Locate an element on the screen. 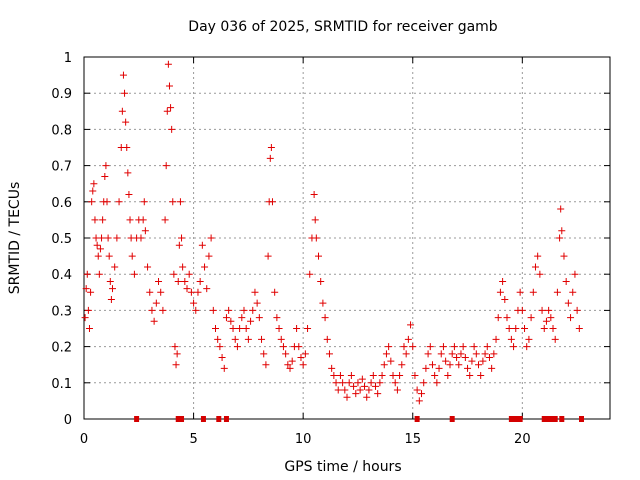 This screenshot has width=640, height=480. zero-markers is located at coordinates (359, 419).